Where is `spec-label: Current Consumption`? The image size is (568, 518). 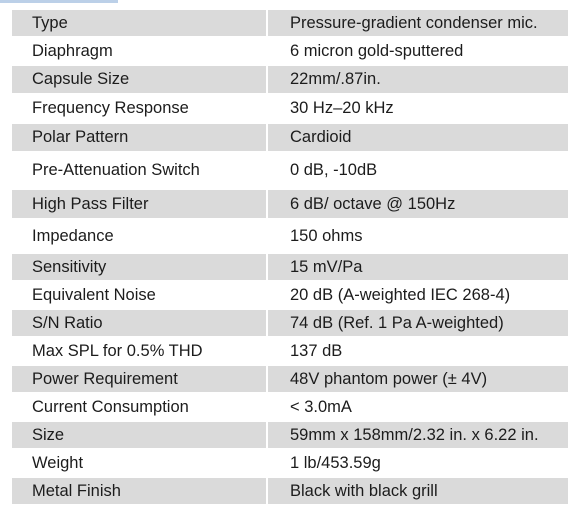 spec-label: Current Consumption is located at coordinates (140, 407).